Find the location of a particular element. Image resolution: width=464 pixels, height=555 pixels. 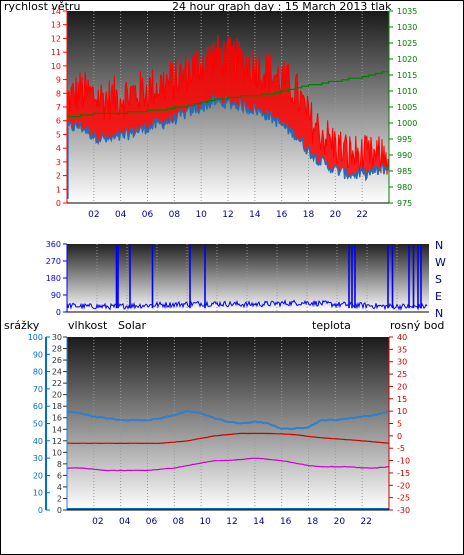

wind-tick-label: 0 is located at coordinates (58, 203).